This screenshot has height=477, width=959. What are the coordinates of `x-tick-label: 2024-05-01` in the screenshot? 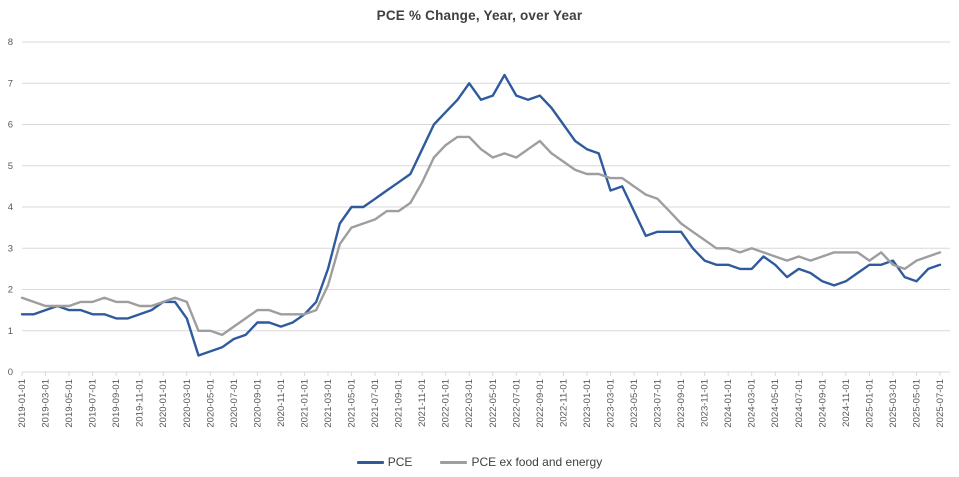 It's located at (775, 403).